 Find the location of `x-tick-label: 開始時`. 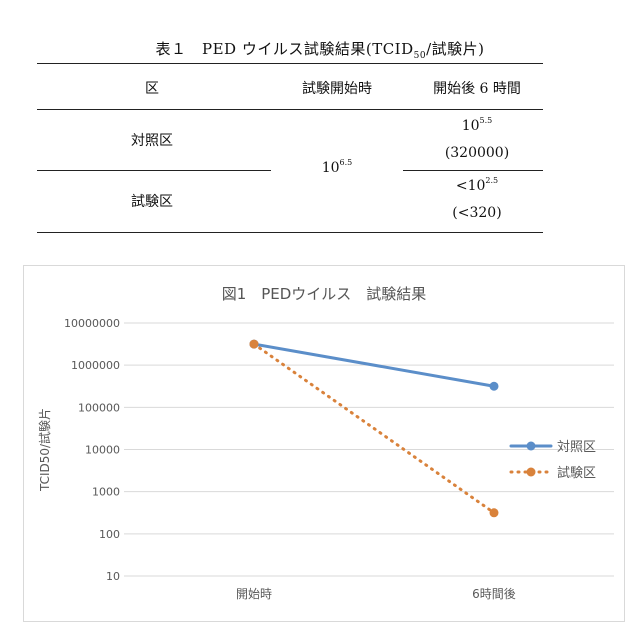

x-tick-label: 開始時 is located at coordinates (254, 594).